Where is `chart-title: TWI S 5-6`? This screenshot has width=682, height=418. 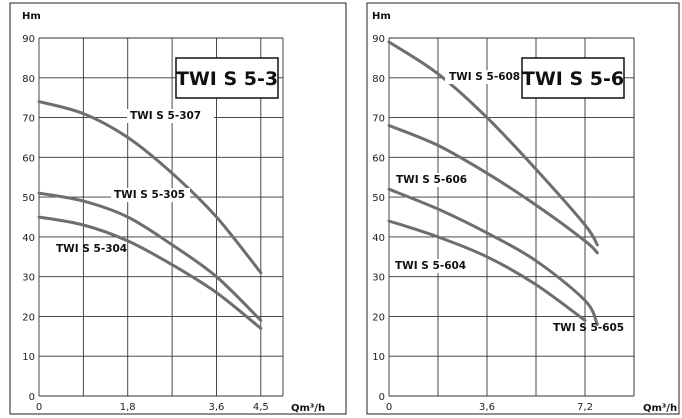
chart-title: TWI S 5-6 is located at coordinates (573, 79).